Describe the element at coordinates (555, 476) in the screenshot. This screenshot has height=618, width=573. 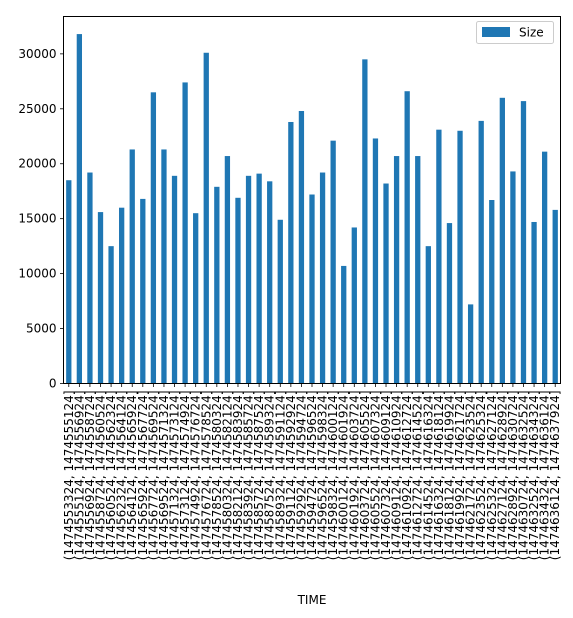
I see `x-tick-label: (1474636124, 1474637924]` at that location.